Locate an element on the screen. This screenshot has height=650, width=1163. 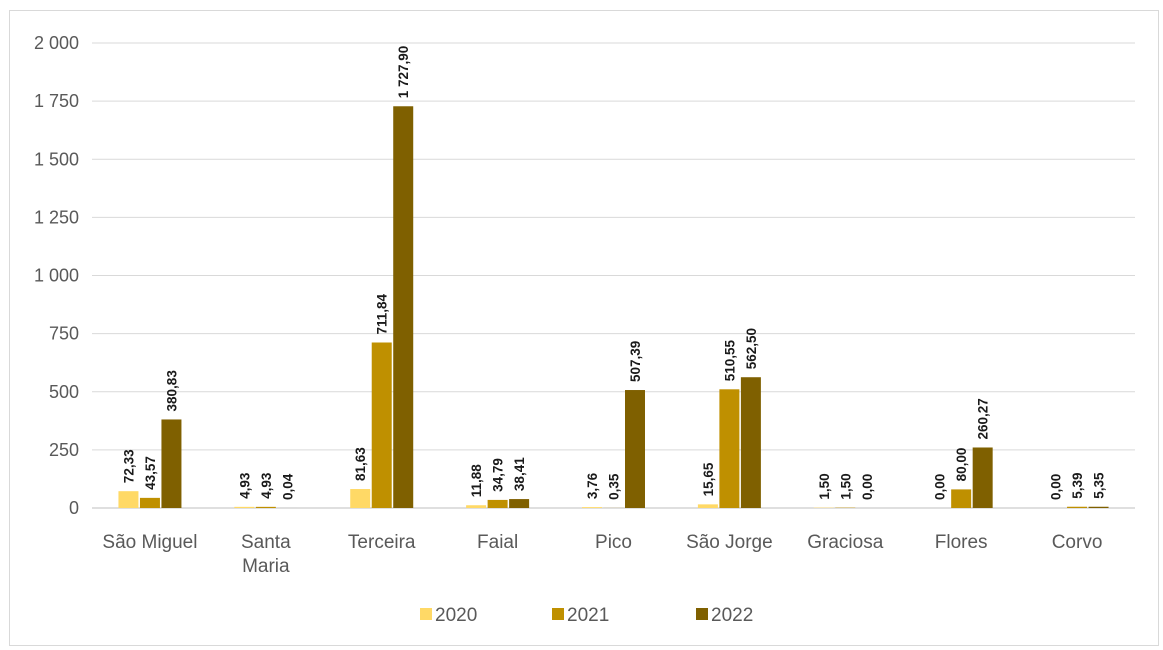
data-label: 711,84 is located at coordinates (382, 313).